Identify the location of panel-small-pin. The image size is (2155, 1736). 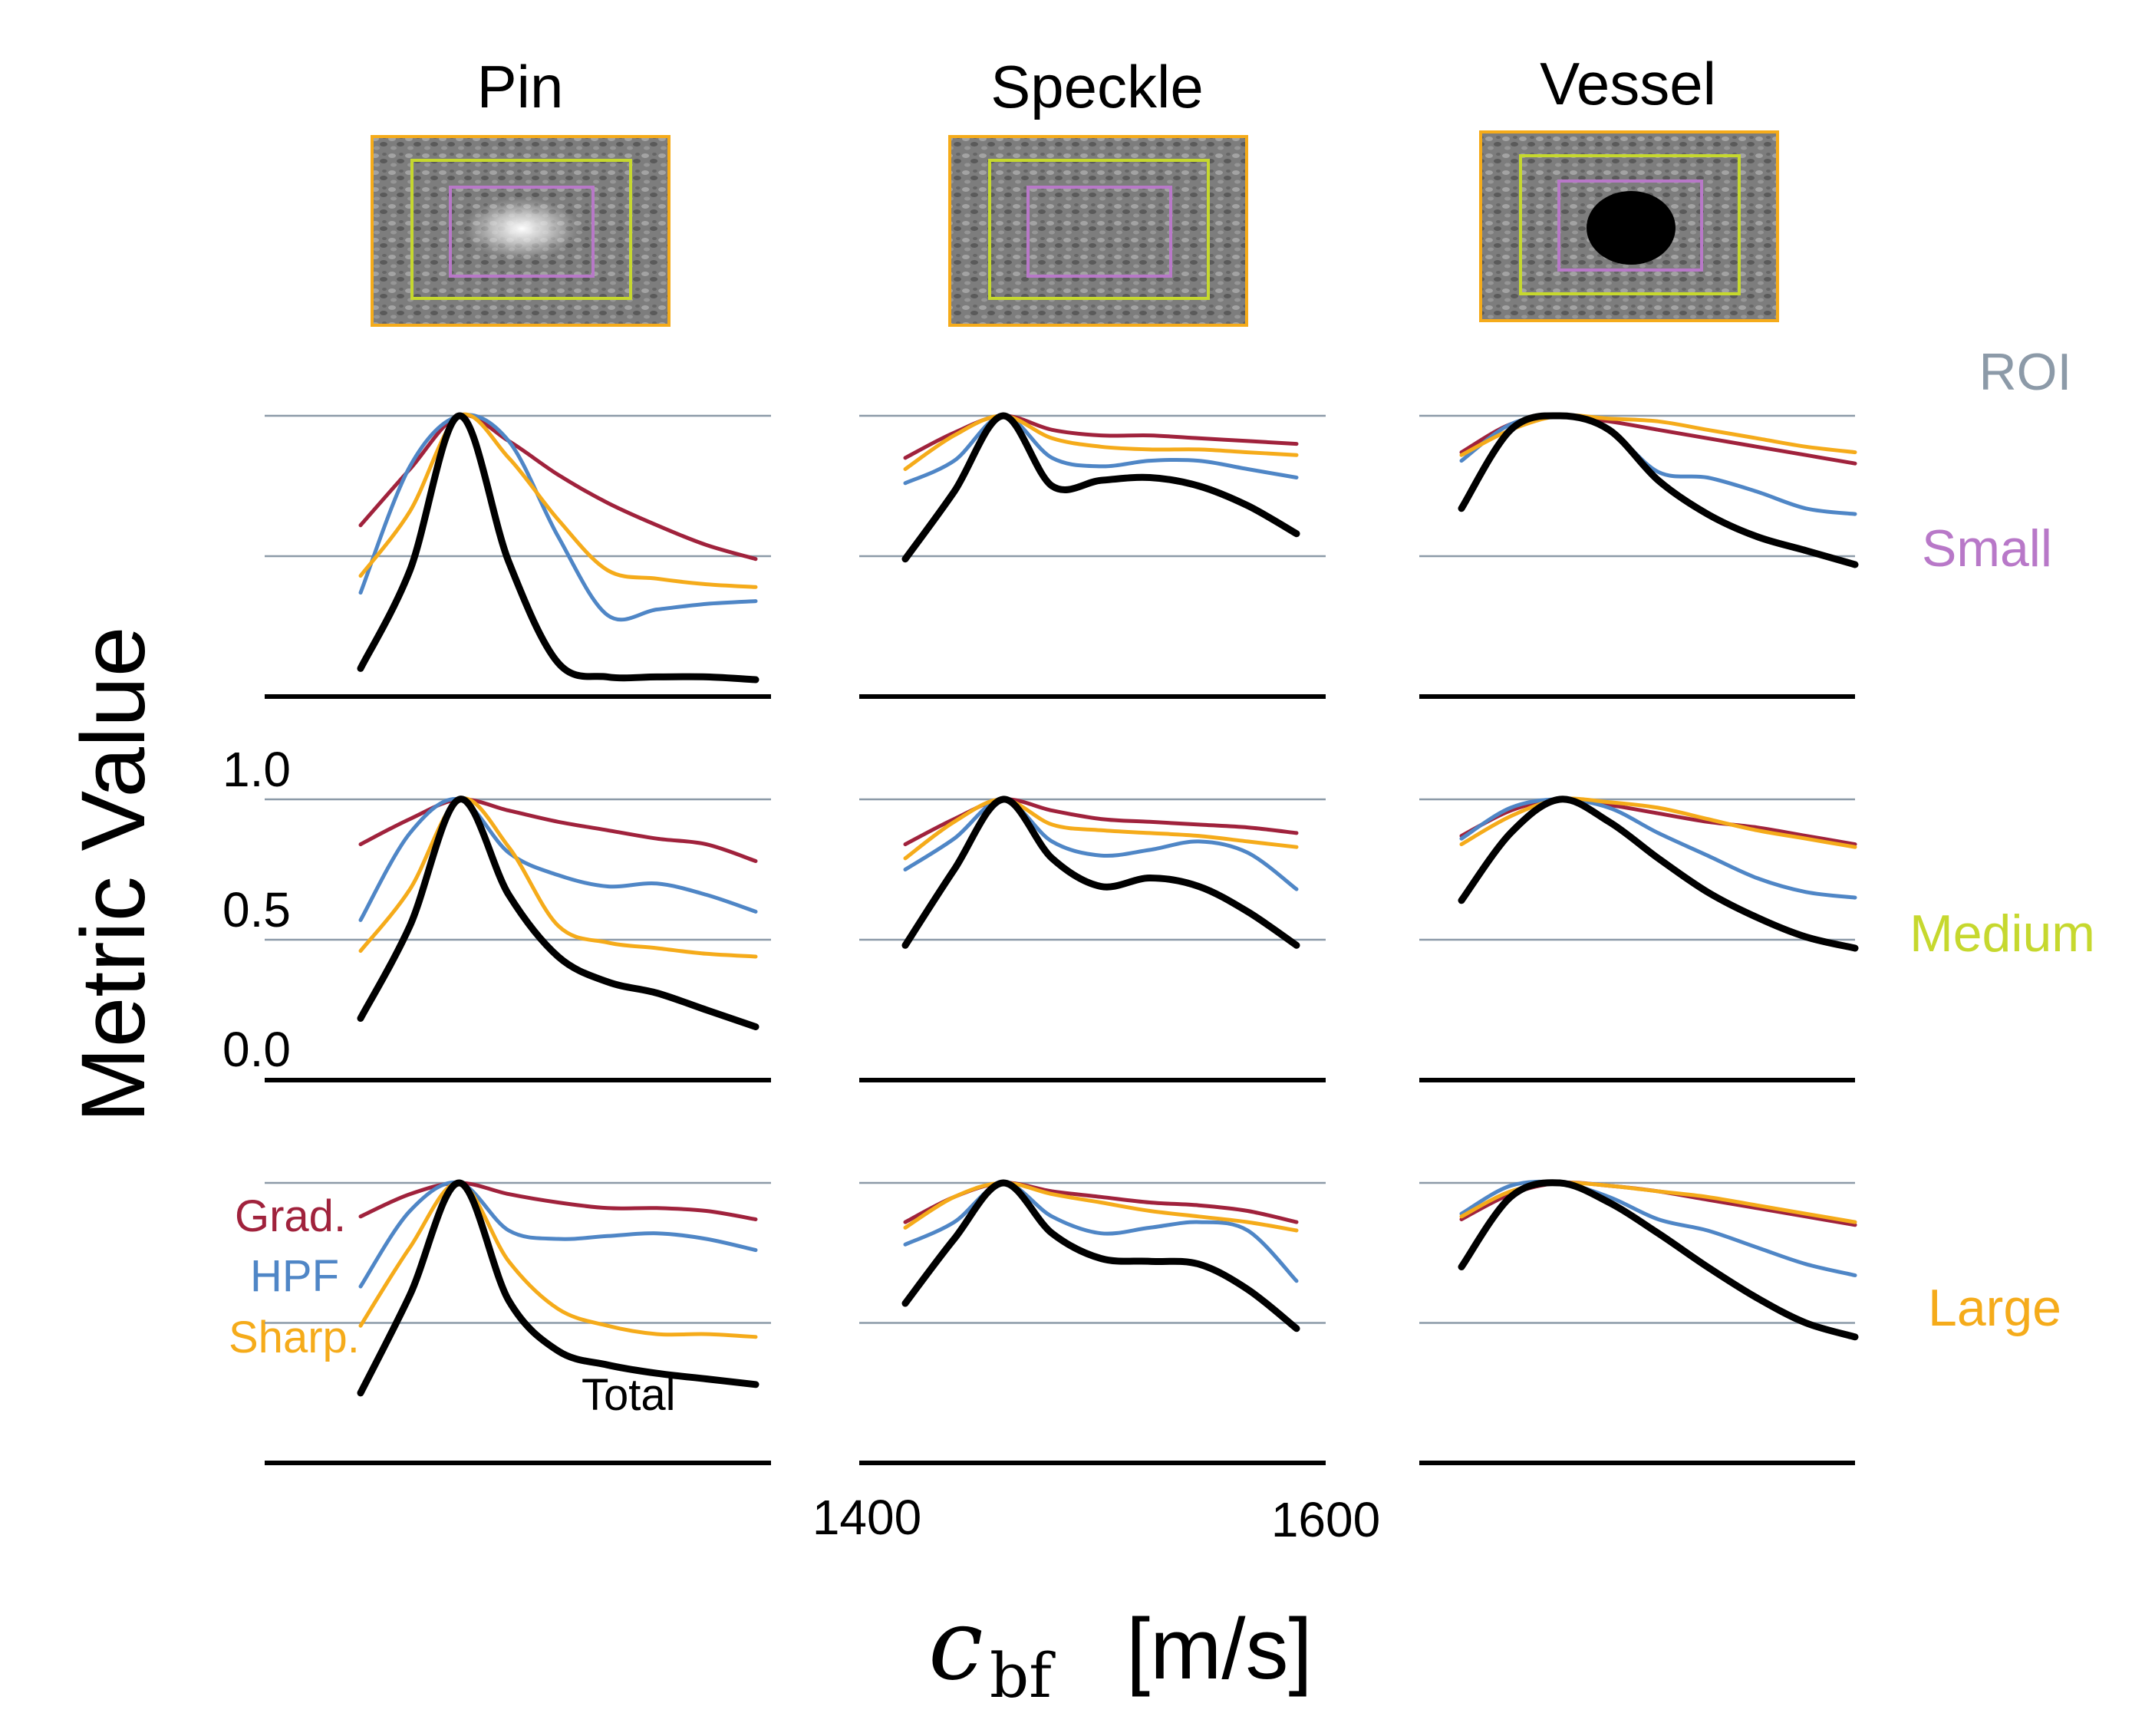
(518, 555).